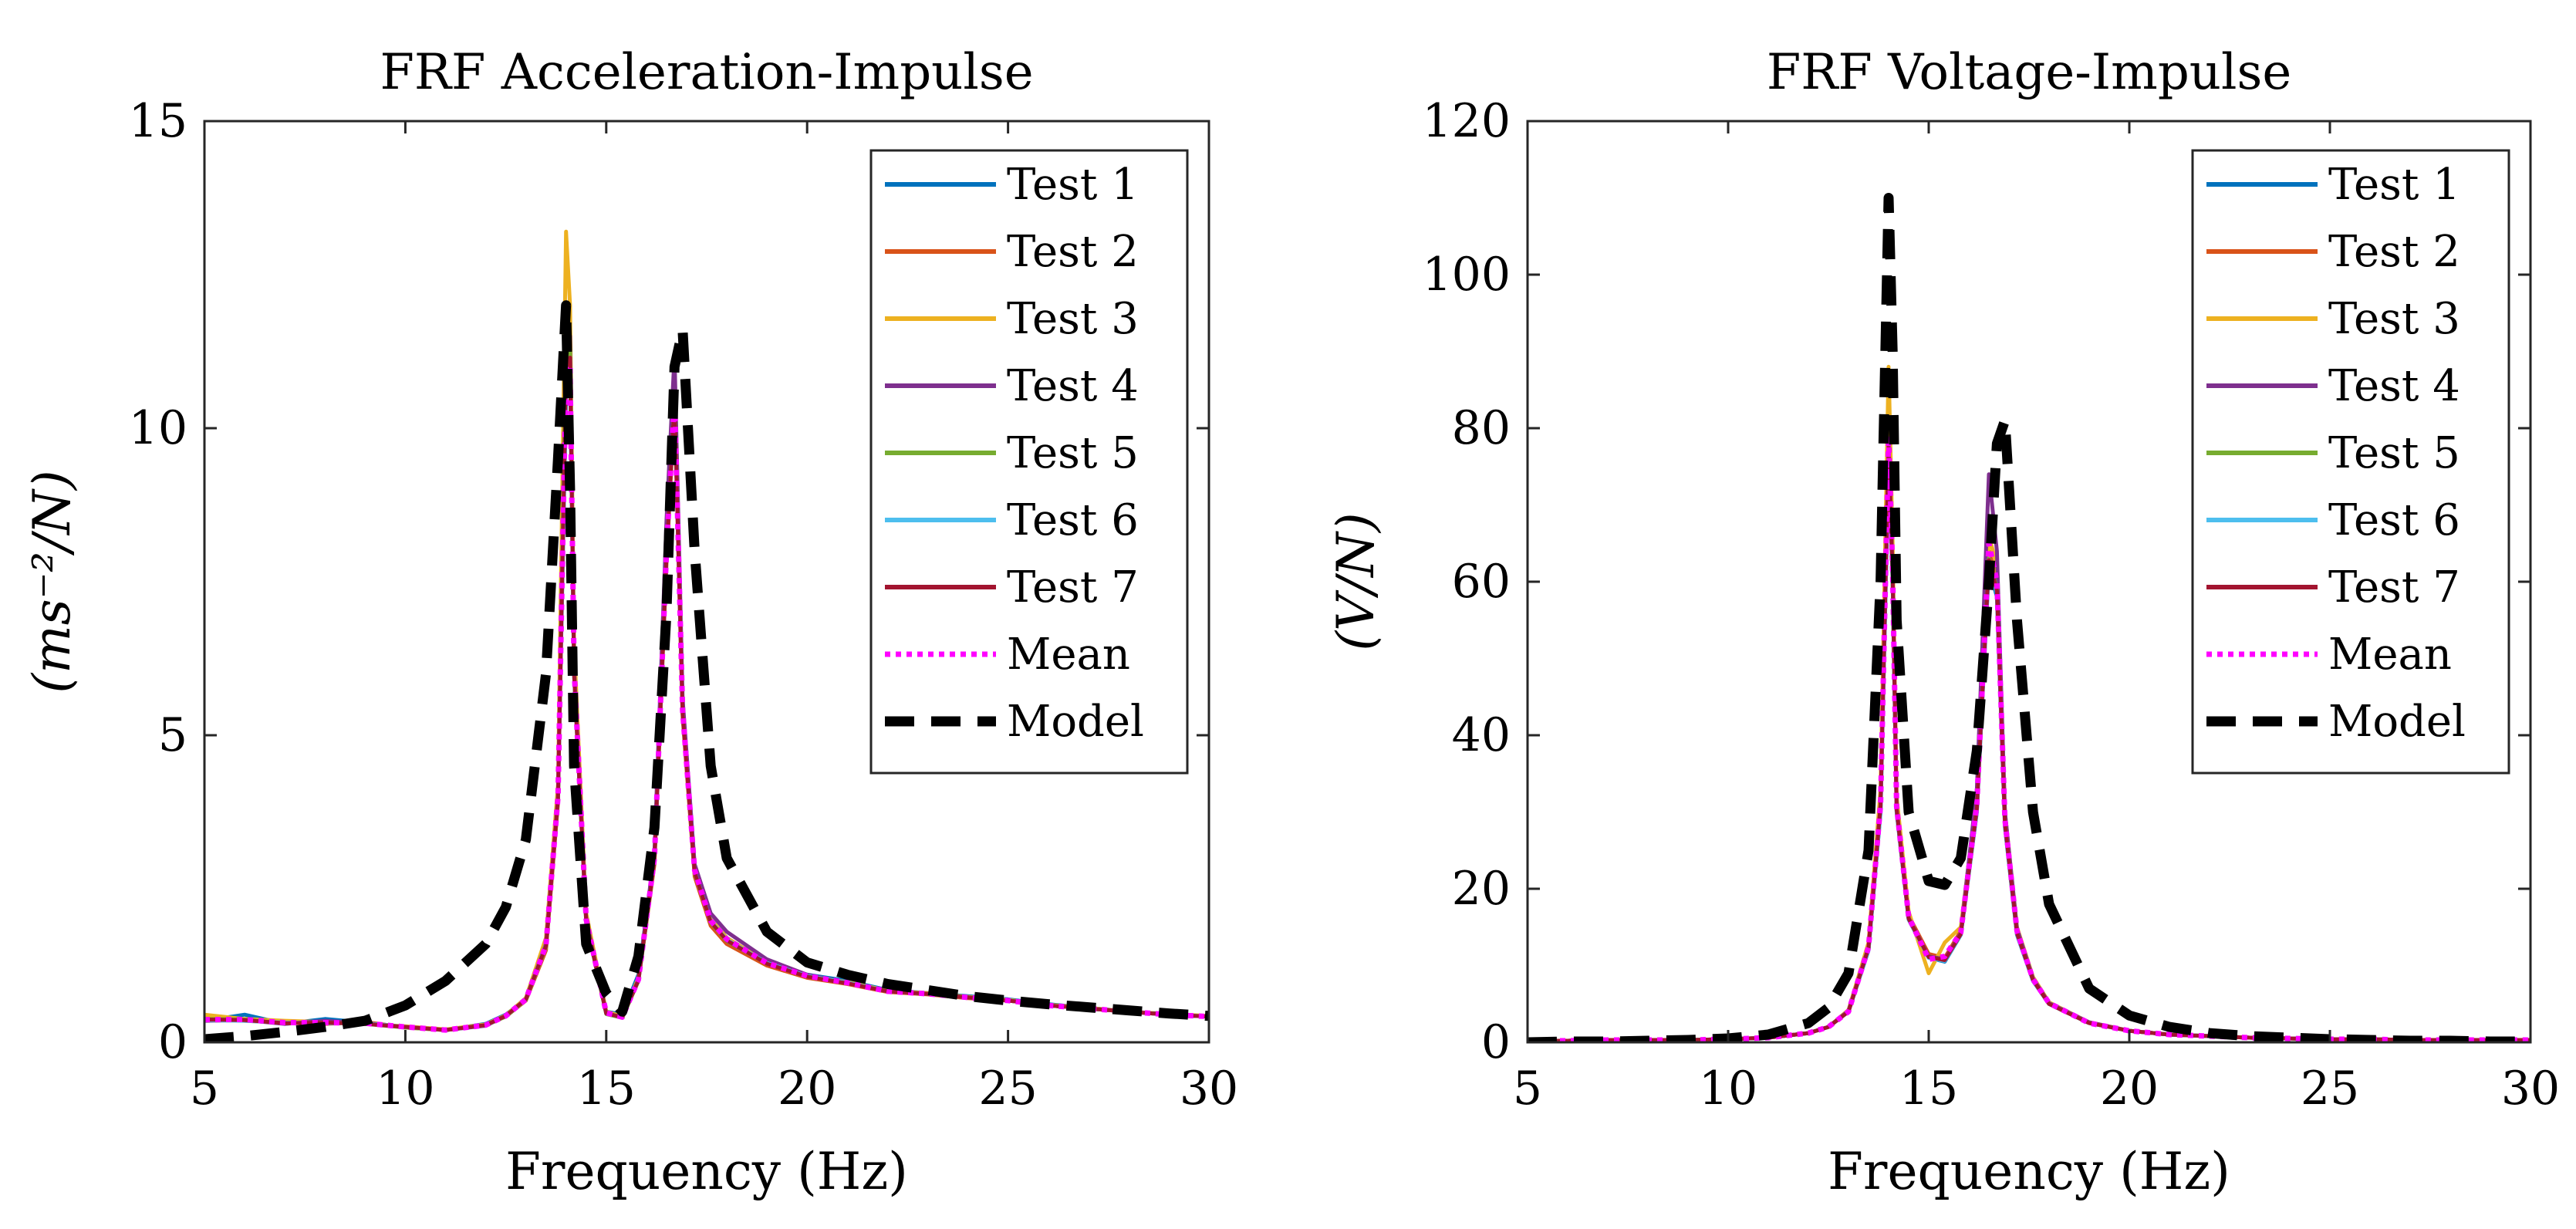 The width and height of the screenshot is (2576, 1229). What do you see at coordinates (1481, 735) in the screenshot?
I see `y-tick-label: 40` at bounding box center [1481, 735].